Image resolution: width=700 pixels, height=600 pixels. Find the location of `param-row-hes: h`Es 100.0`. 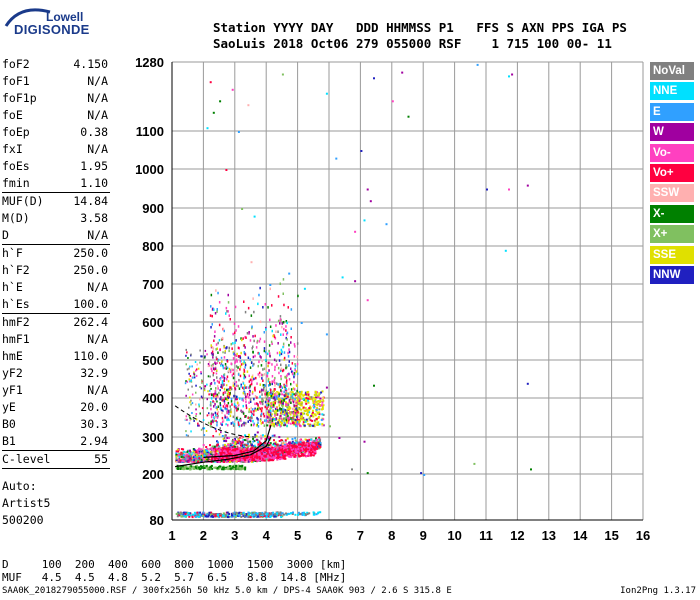

param-row-hes: h`Es 100.0 is located at coordinates (56, 304).